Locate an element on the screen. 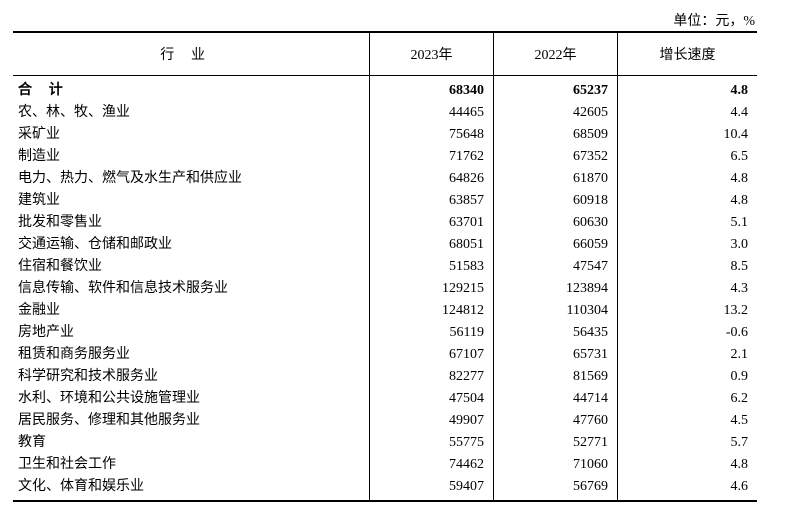 The image size is (809, 520). table-row: 居民服务、修理和其他服务业 49907 47760 4.5 is located at coordinates (385, 421).